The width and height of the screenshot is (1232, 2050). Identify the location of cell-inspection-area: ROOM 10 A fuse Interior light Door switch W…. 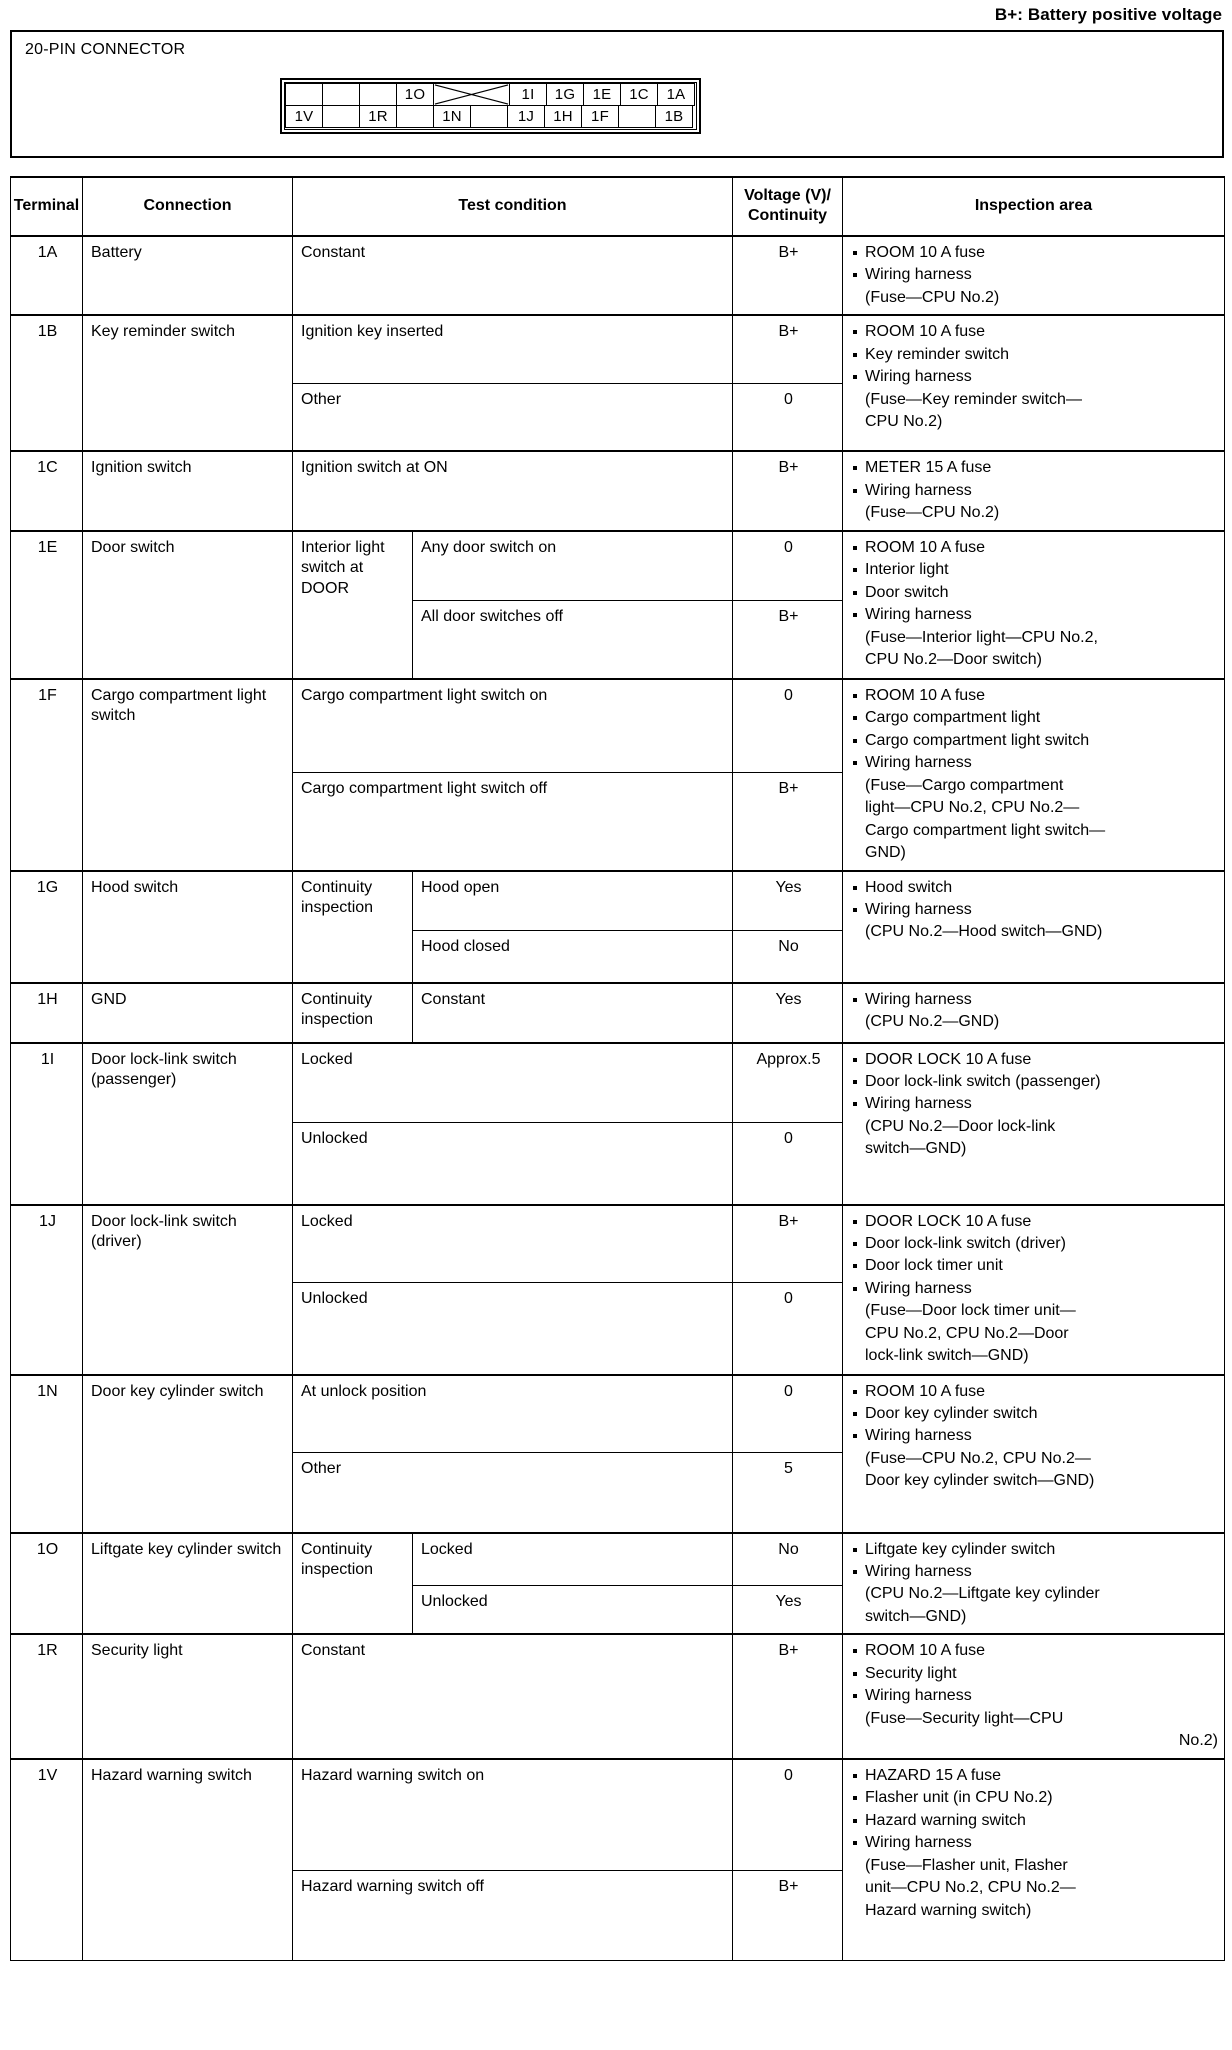
(1033, 604).